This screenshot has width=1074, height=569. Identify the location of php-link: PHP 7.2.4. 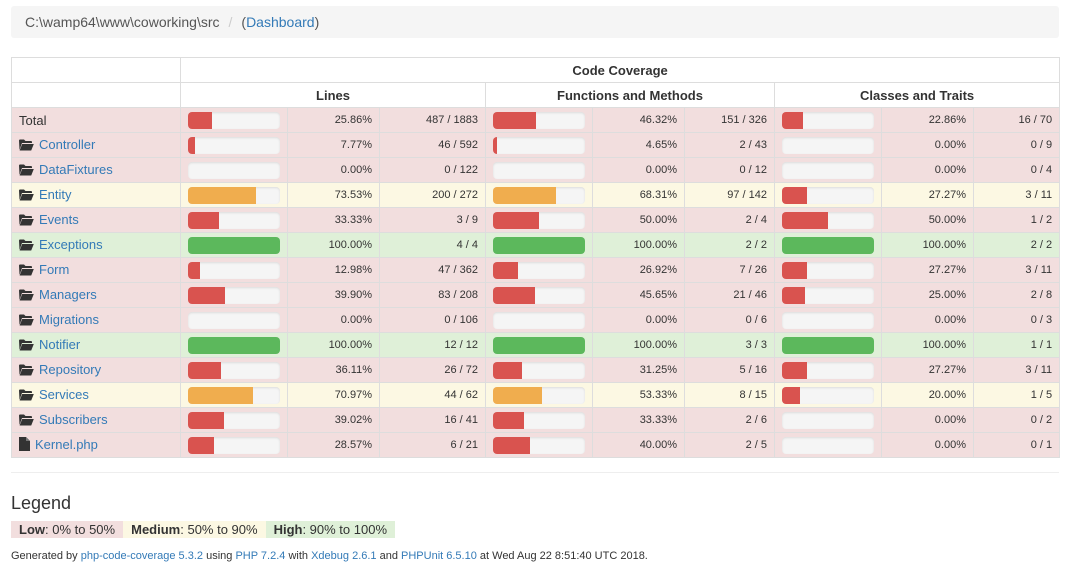
(260, 556).